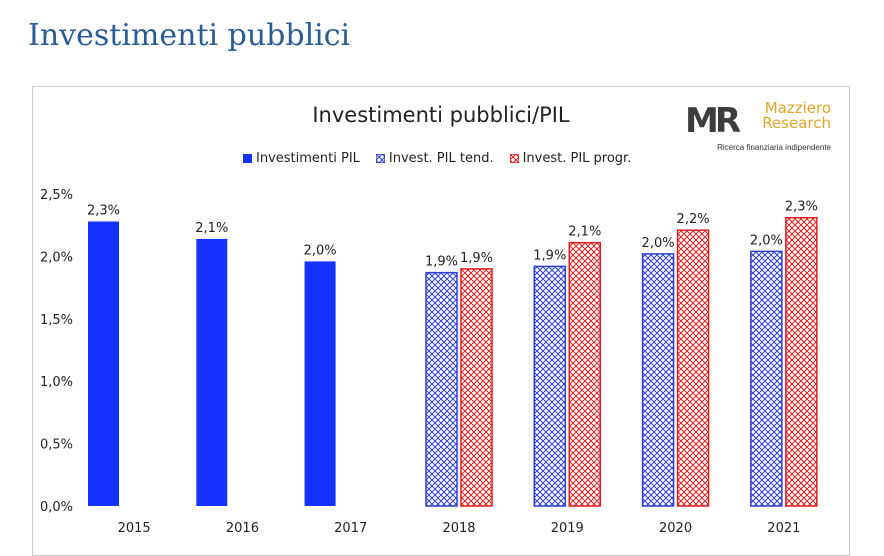  What do you see at coordinates (247, 158) in the screenshot?
I see `legend-swatch-solid` at bounding box center [247, 158].